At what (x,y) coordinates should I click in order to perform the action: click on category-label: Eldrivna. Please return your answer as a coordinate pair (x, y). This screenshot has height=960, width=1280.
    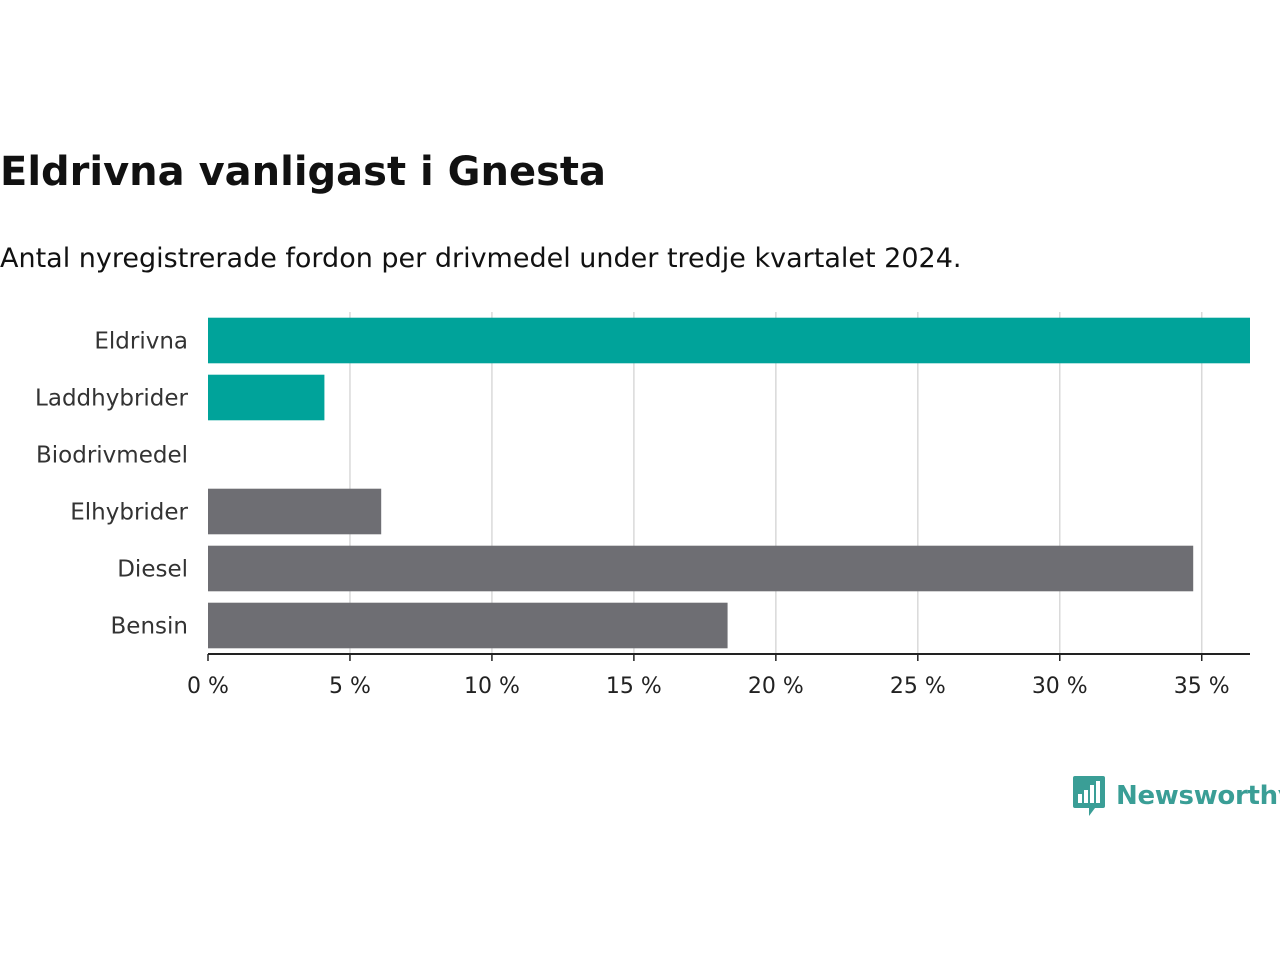
    Looking at the image, I should click on (141, 342).